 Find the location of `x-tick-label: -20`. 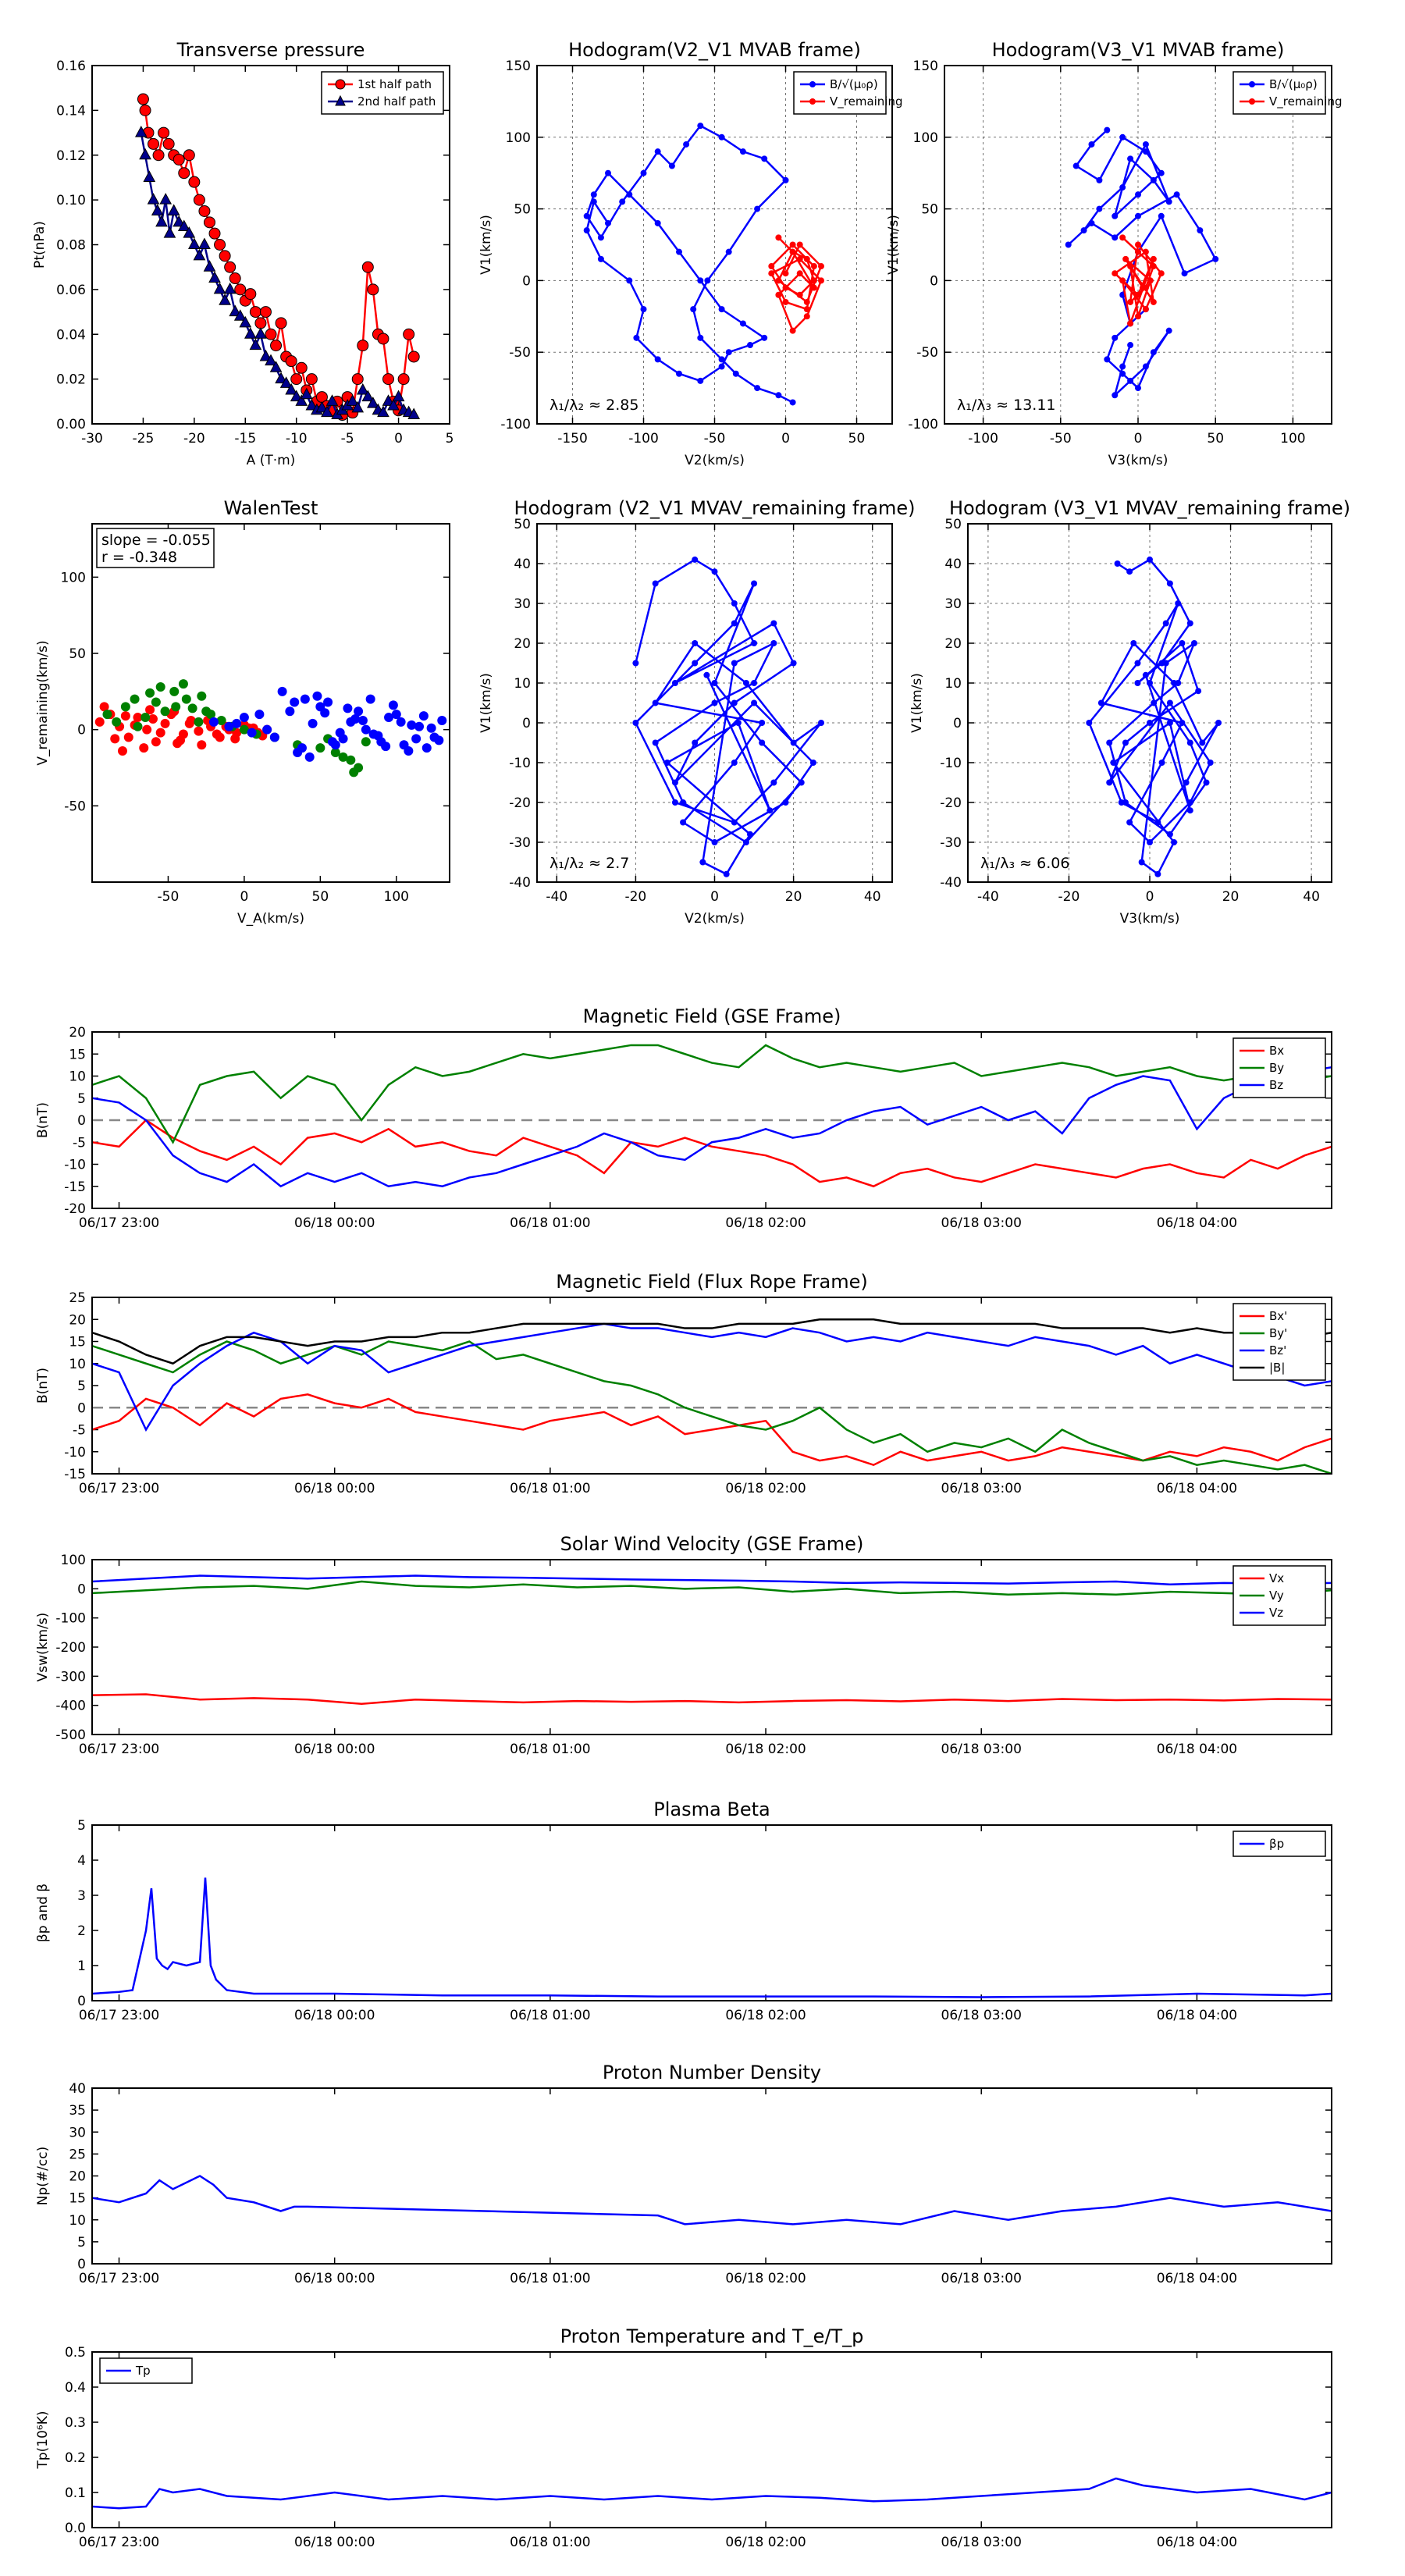

x-tick-label: -20 is located at coordinates (1069, 897).